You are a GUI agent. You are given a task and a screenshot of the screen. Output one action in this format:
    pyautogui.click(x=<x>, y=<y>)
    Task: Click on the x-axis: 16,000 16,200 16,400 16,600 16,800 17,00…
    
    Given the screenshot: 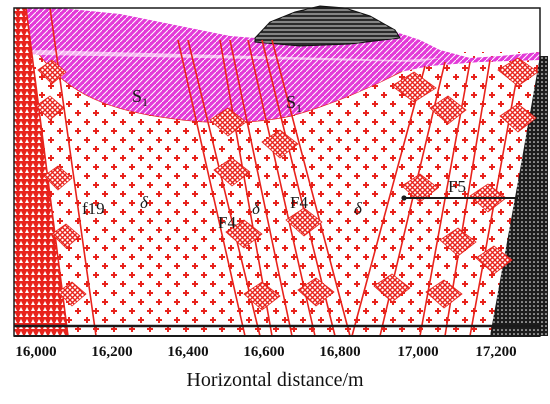 What is the action you would take?
    pyautogui.click(x=265, y=367)
    